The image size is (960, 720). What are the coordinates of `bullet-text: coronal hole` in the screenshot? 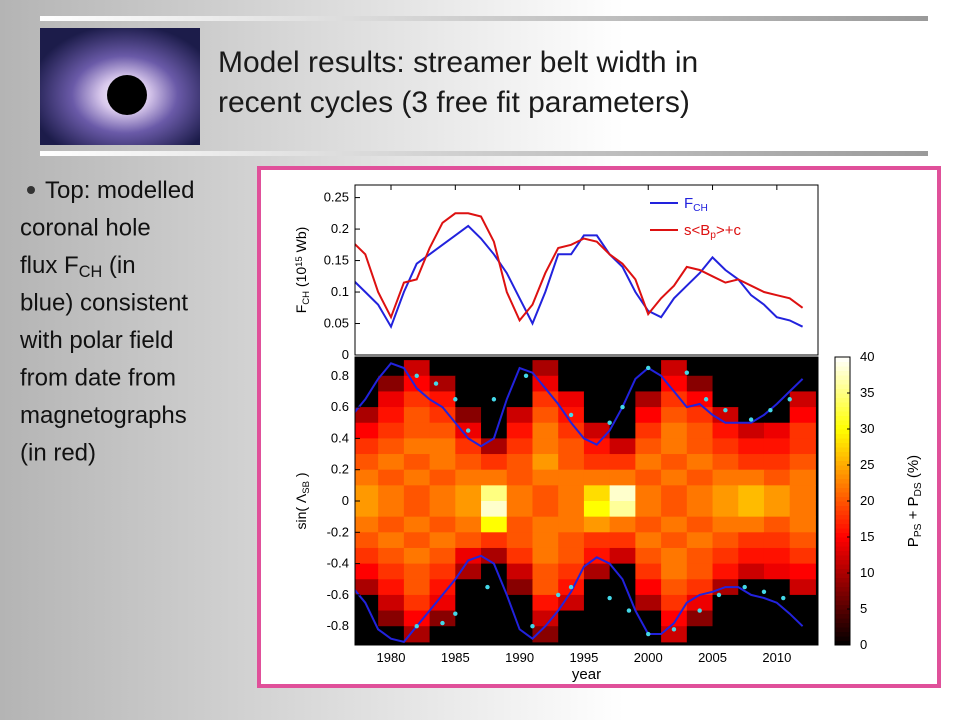 It's located at (85, 228).